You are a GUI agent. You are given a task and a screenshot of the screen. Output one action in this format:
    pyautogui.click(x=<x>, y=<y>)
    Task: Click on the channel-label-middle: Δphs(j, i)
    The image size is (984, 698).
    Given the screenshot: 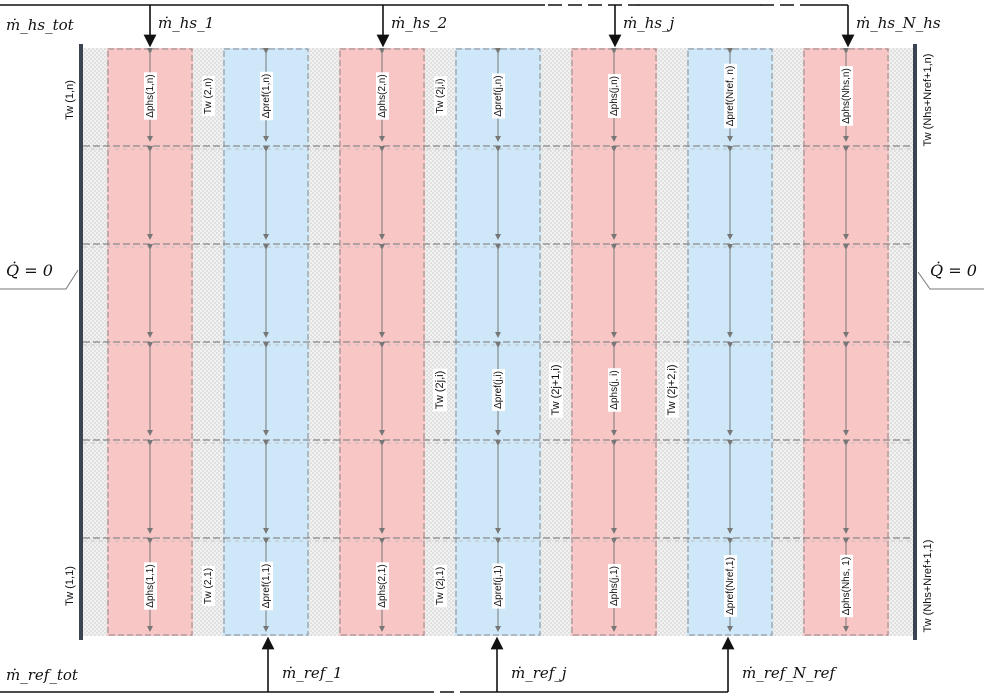 What is the action you would take?
    pyautogui.click(x=614, y=390)
    